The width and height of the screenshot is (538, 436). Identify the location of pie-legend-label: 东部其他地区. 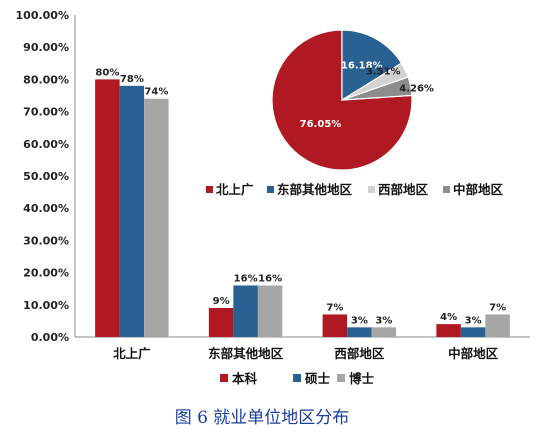
(315, 189).